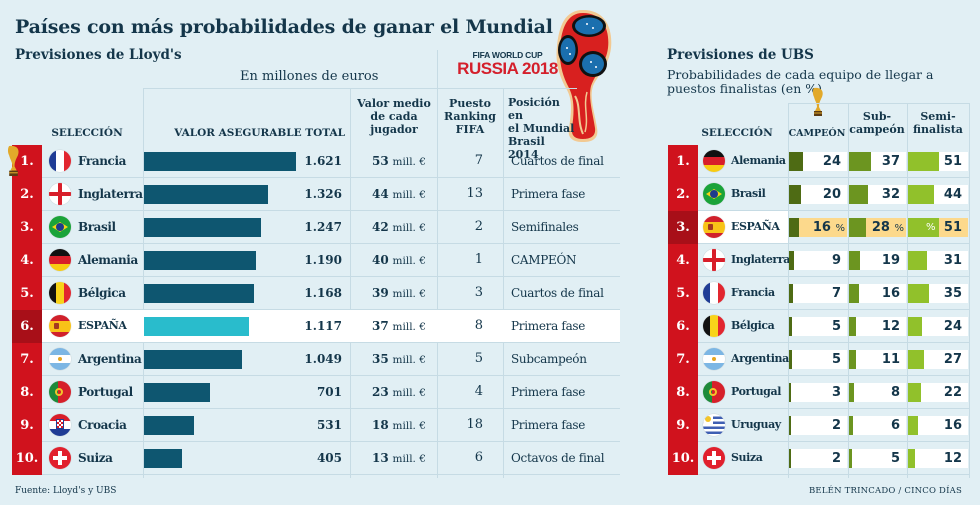 The width and height of the screenshot is (980, 505). What do you see at coordinates (683, 392) in the screenshot?
I see `ubs-rank: 8.` at bounding box center [683, 392].